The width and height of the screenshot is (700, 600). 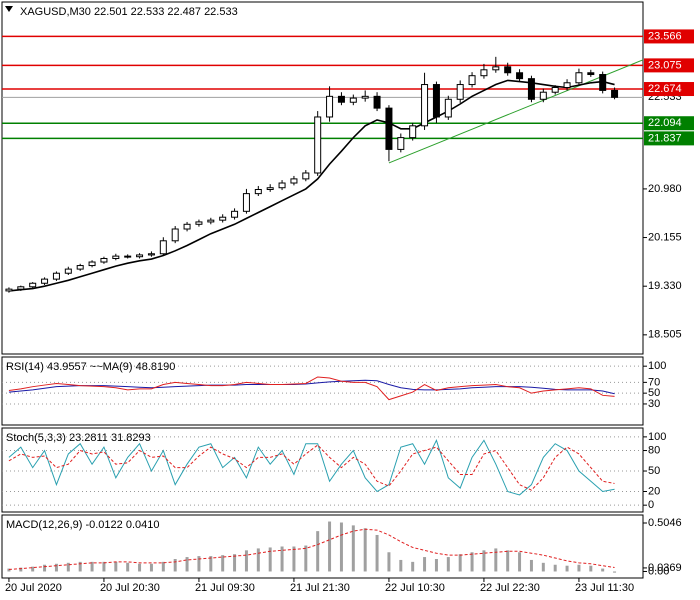 What do you see at coordinates (82, 525) in the screenshot?
I see `panel-title: MACD(12,26,9) -0.0122 0.0410` at bounding box center [82, 525].